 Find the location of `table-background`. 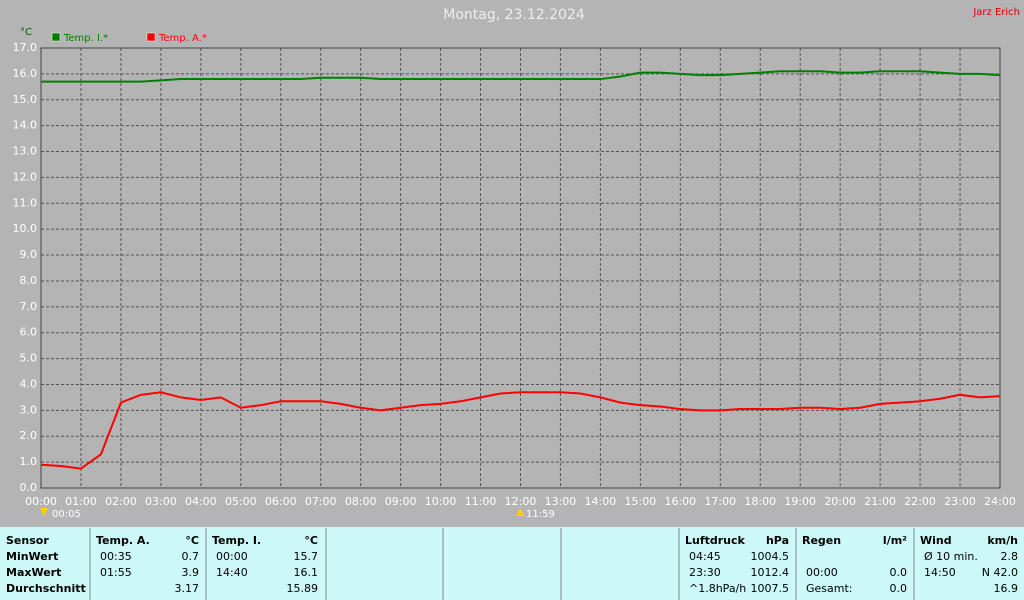

table-background is located at coordinates (512, 563).